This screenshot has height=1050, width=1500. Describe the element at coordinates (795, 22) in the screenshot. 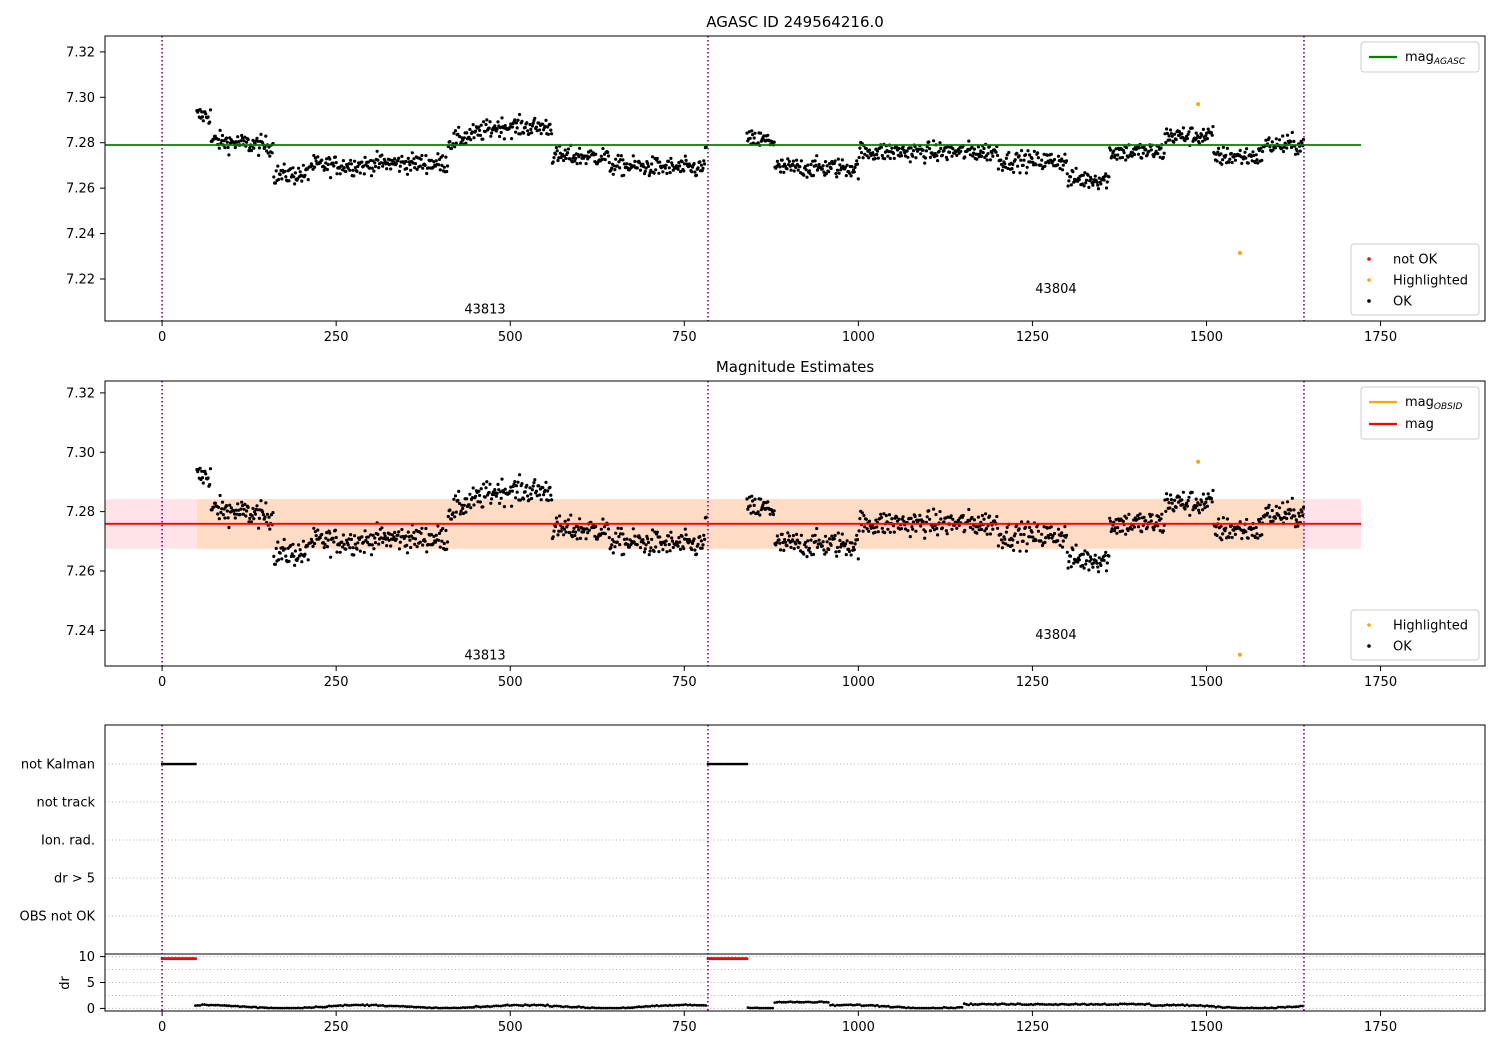

I see `agasc-title: AGASC ID 249564216.0` at that location.